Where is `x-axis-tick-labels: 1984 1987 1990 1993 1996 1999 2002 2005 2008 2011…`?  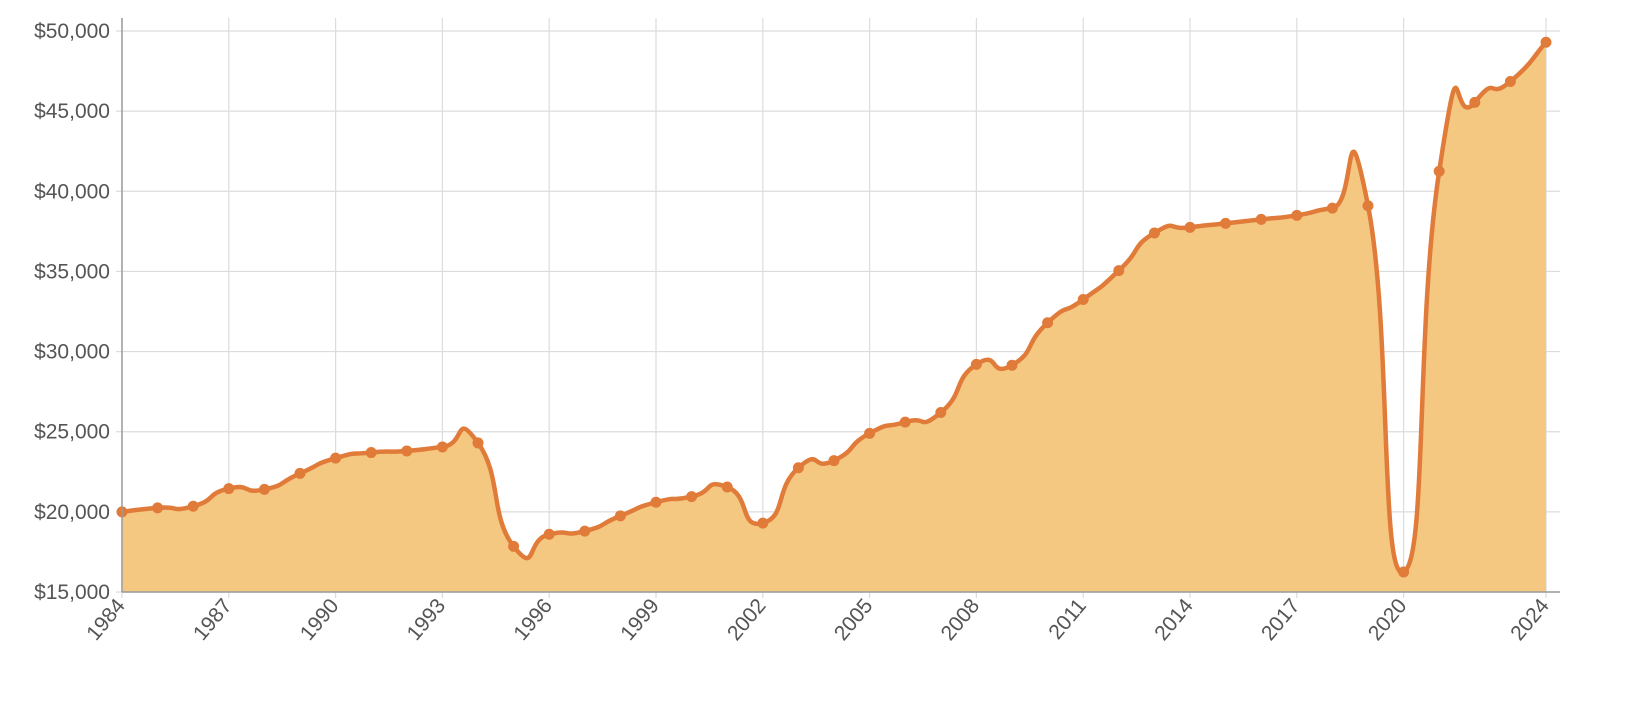
x-axis-tick-labels: 1984 1987 1990 1993 1996 1999 2002 2005 2008 2011… is located at coordinates (818, 619).